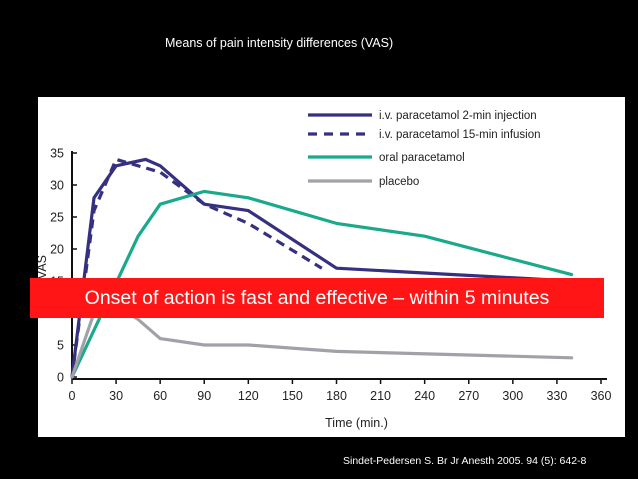  Describe the element at coordinates (57, 250) in the screenshot. I see `y-tick-label: 20` at that location.